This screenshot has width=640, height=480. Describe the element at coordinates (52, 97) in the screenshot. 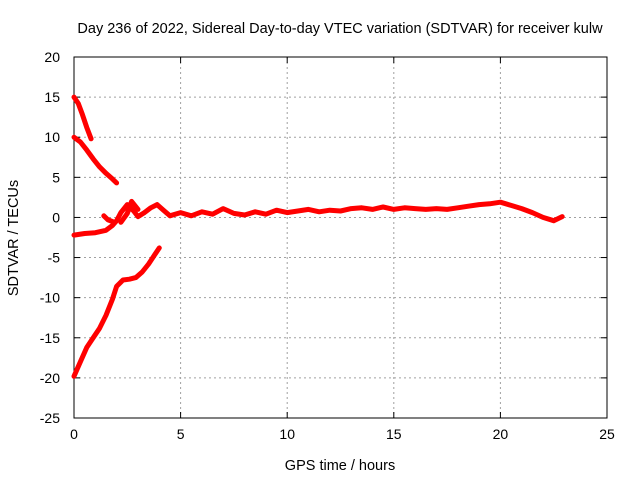

I see `y-tick-label: 15` at that location.